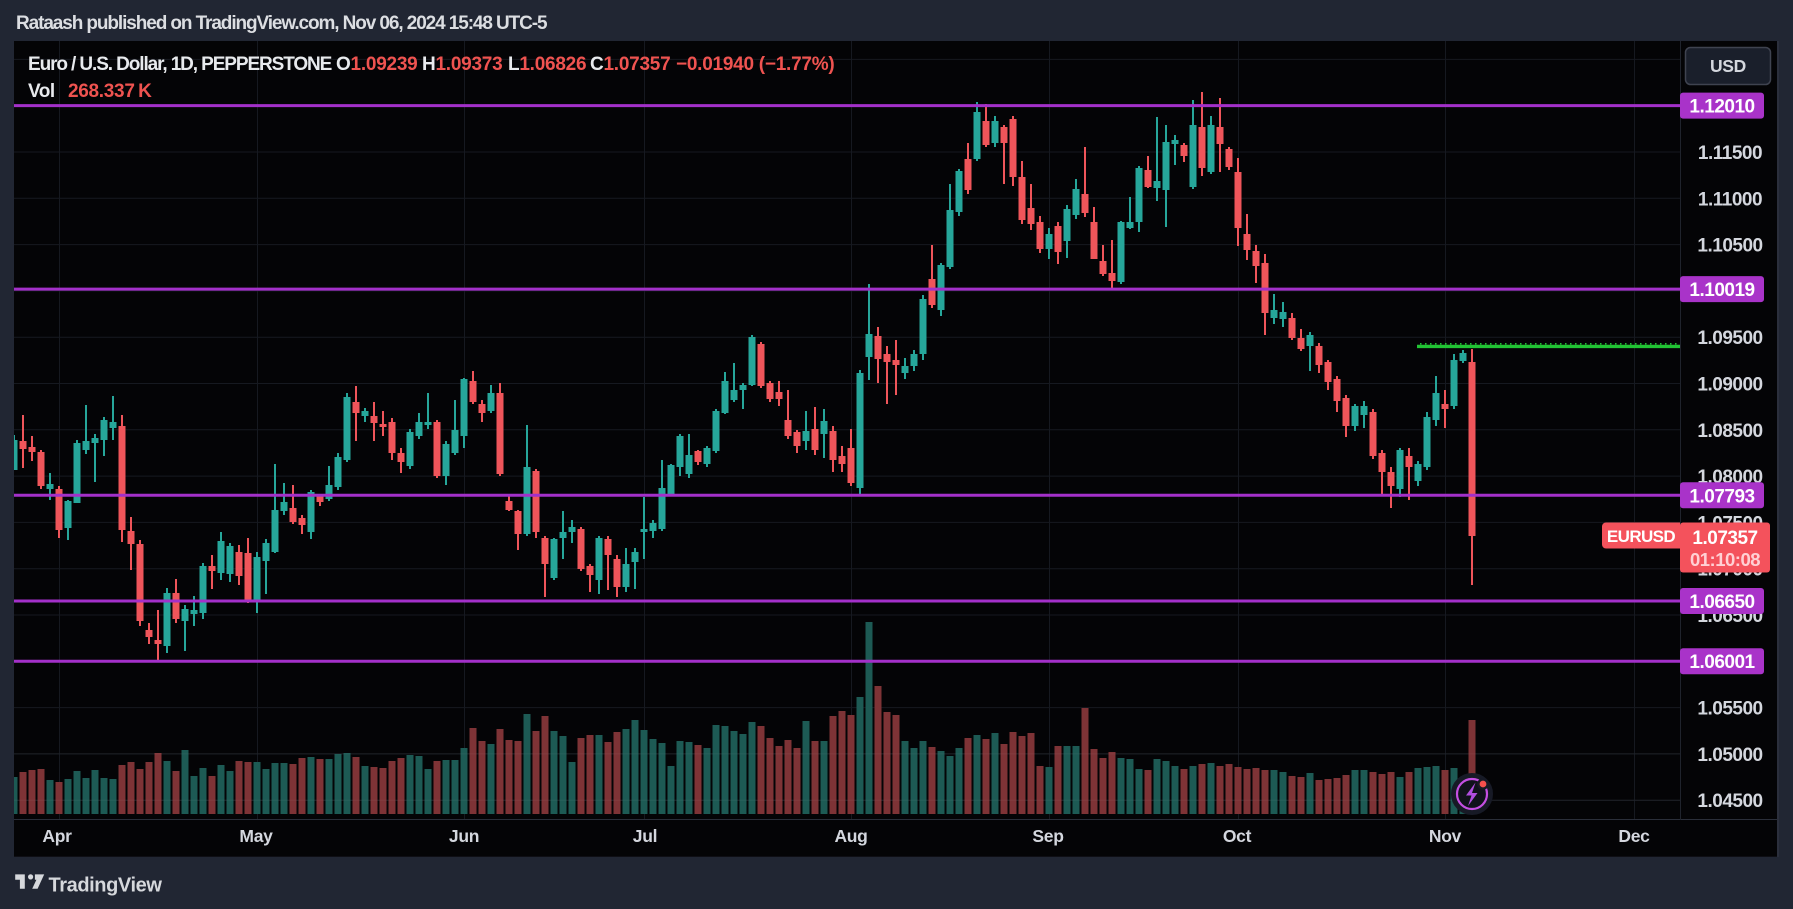 The image size is (1793, 909). What do you see at coordinates (1047, 836) in the screenshot?
I see `svg-text: Sep` at bounding box center [1047, 836].